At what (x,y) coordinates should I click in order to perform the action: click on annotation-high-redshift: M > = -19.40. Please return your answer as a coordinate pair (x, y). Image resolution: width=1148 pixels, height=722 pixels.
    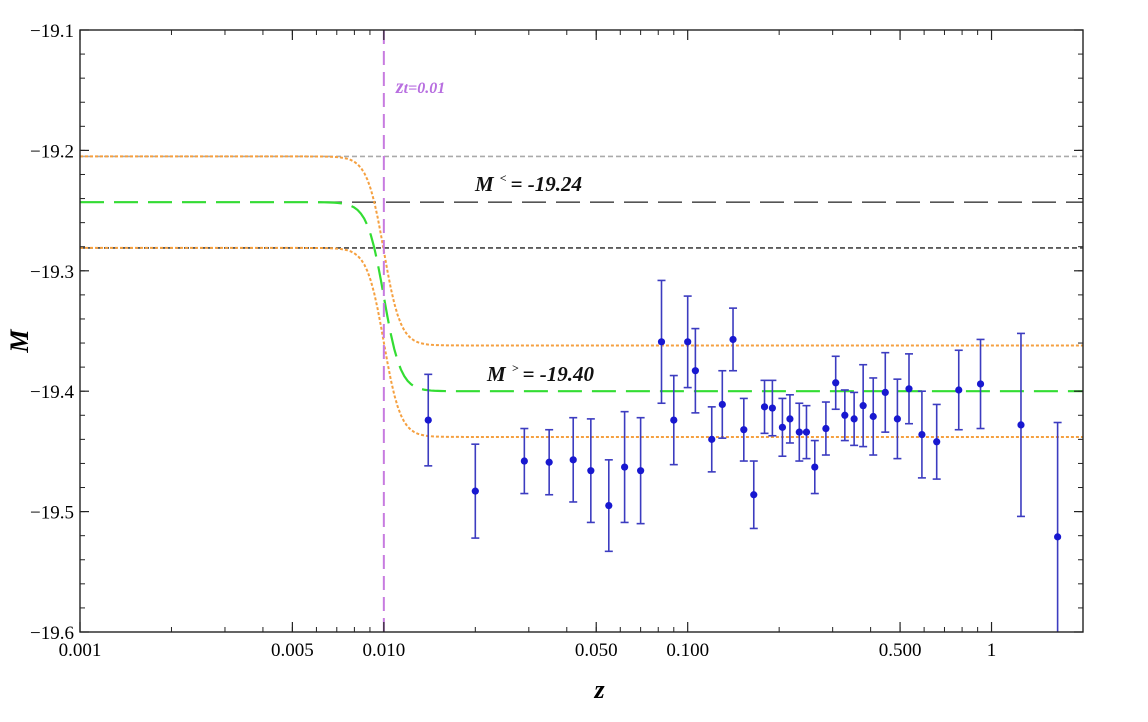
    Looking at the image, I should click on (540, 373).